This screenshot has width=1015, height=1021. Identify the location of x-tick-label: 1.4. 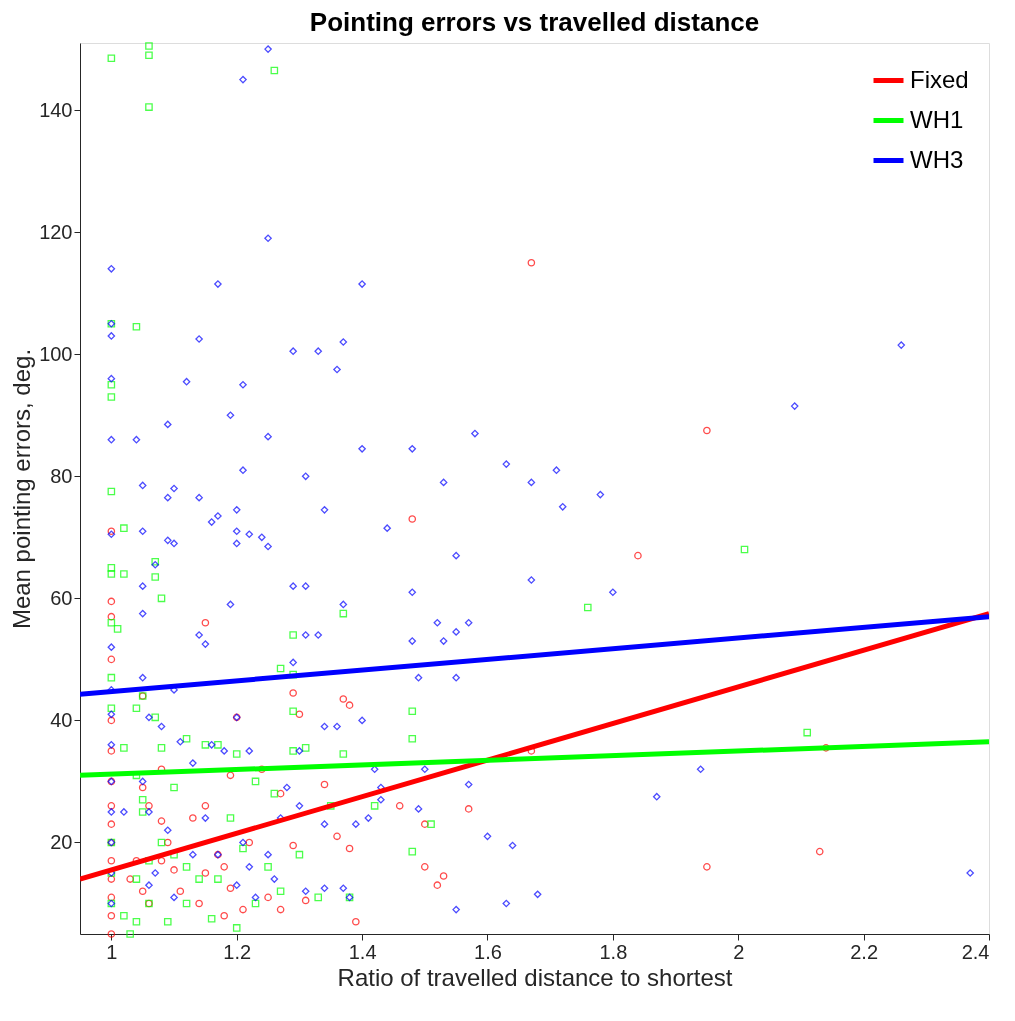
(362, 951).